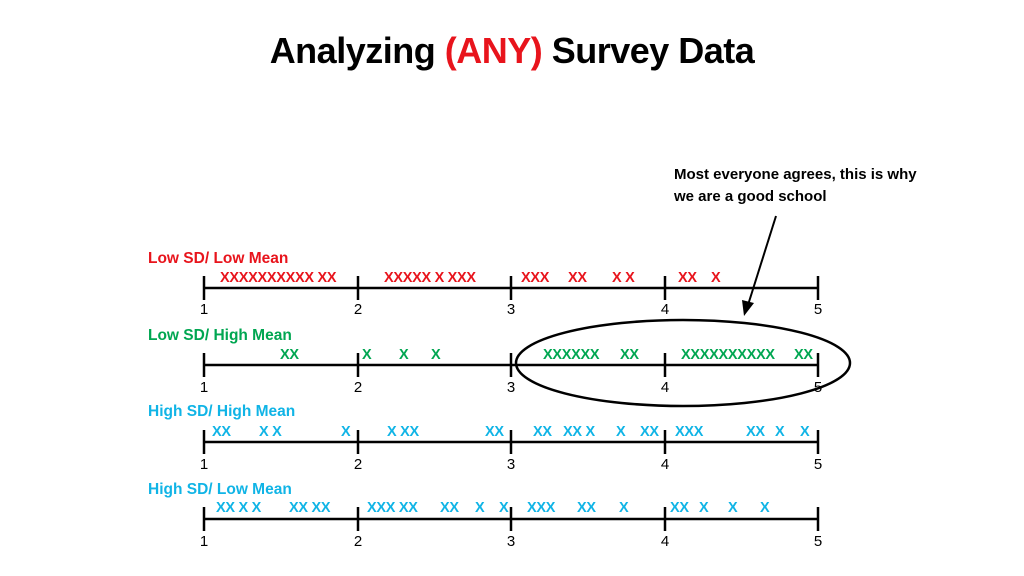 The height and width of the screenshot is (576, 1024). What do you see at coordinates (204, 387) in the screenshot?
I see `tick-label-2-1: 1` at bounding box center [204, 387].